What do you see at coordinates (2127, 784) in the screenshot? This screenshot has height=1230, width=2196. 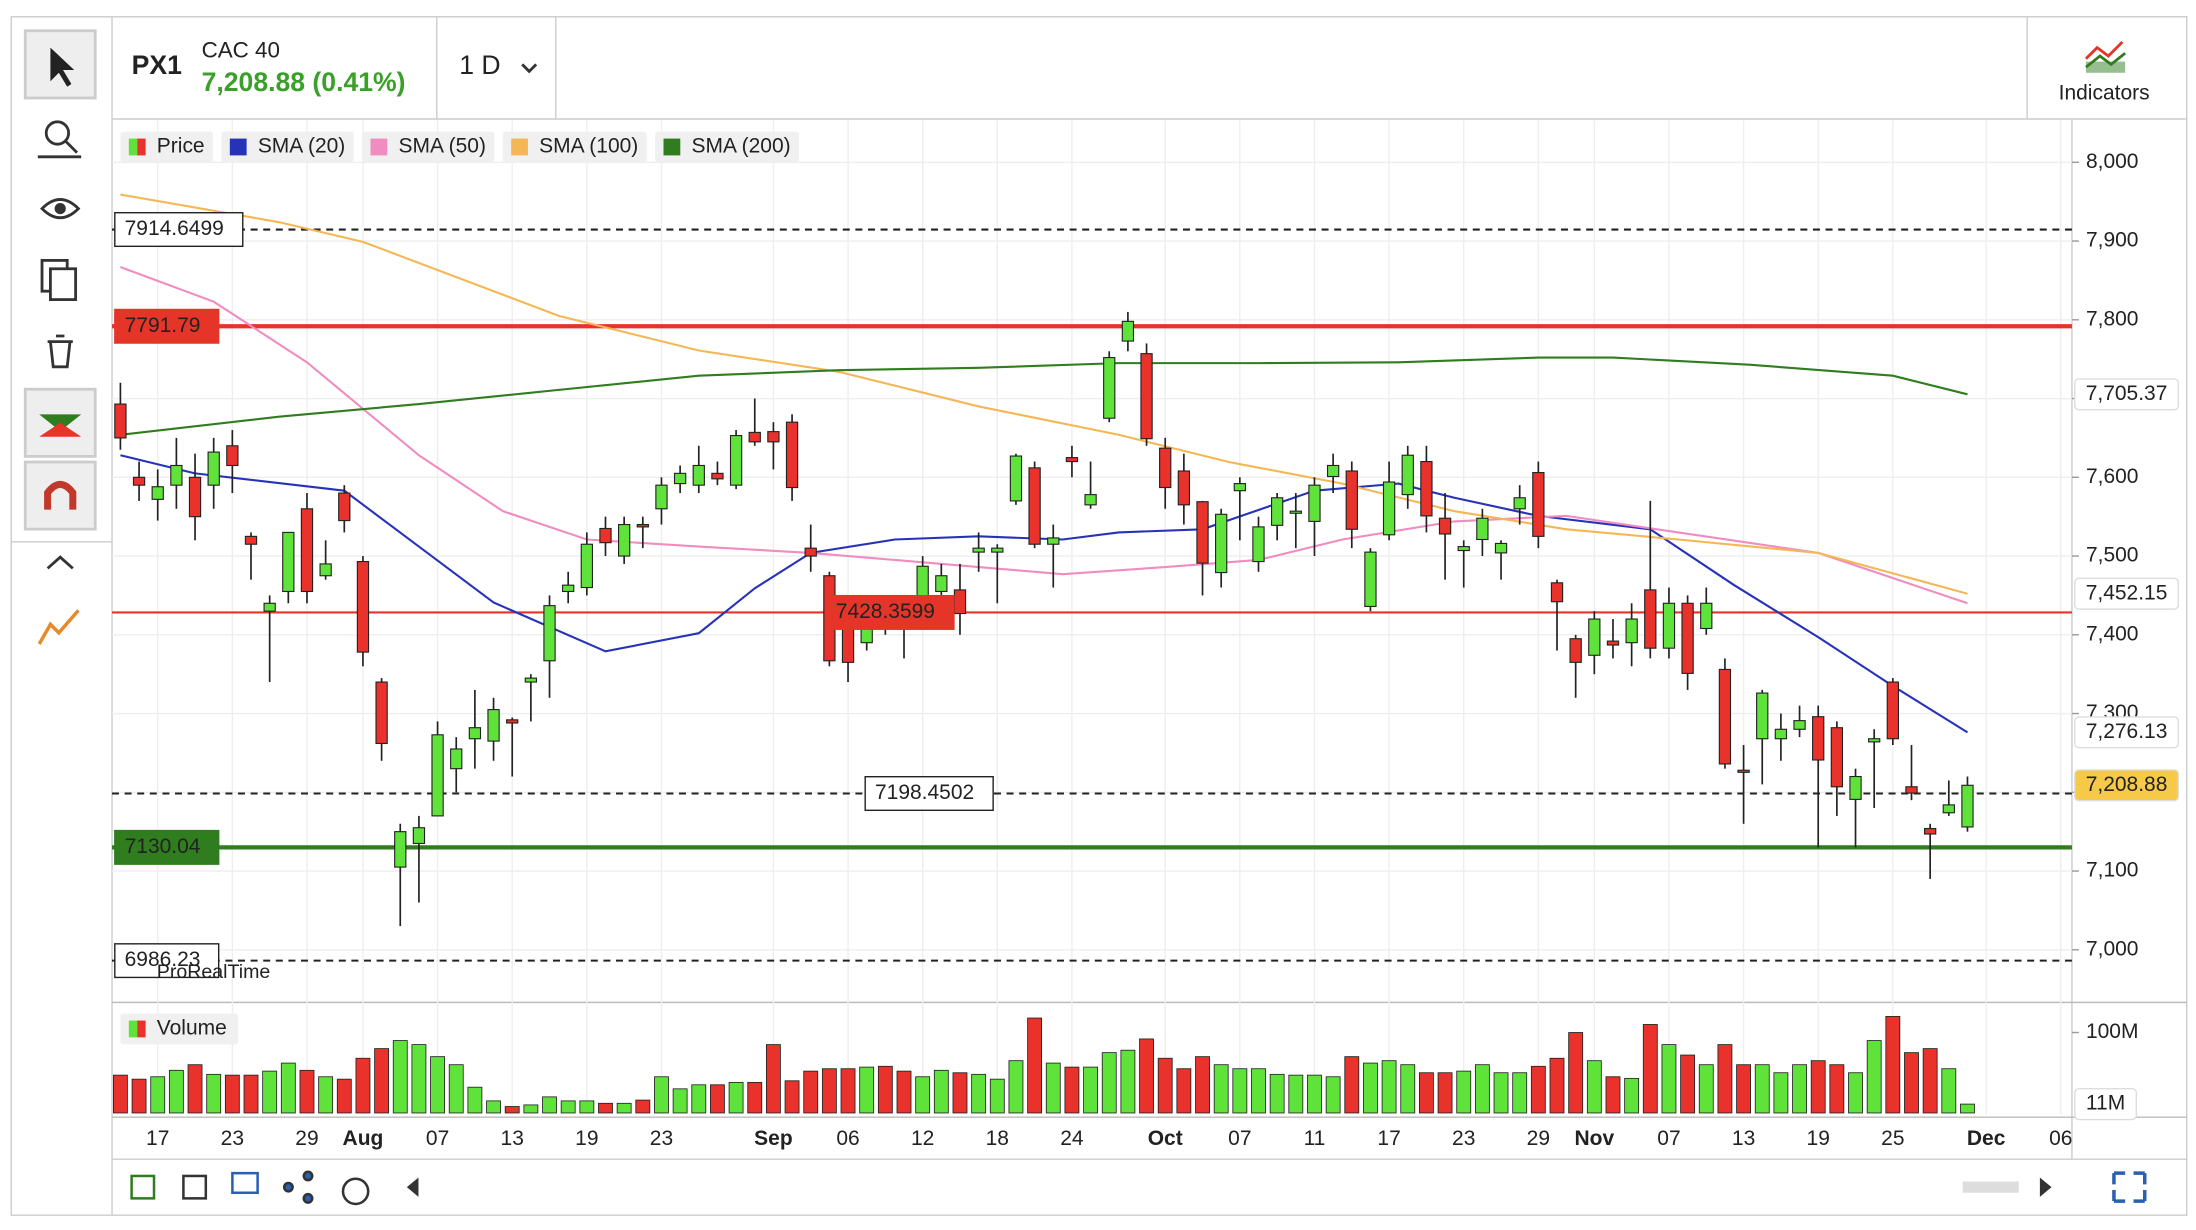 I see `last-value-label: 7,208.88` at bounding box center [2127, 784].